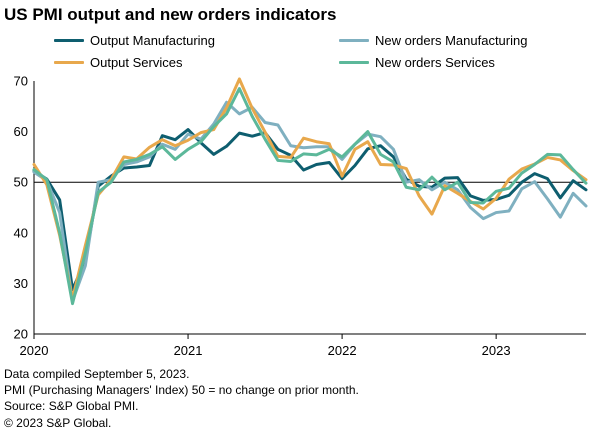 The height and width of the screenshot is (433, 594). I want to click on legend-item-output-services: Output Services, so click(118, 62).